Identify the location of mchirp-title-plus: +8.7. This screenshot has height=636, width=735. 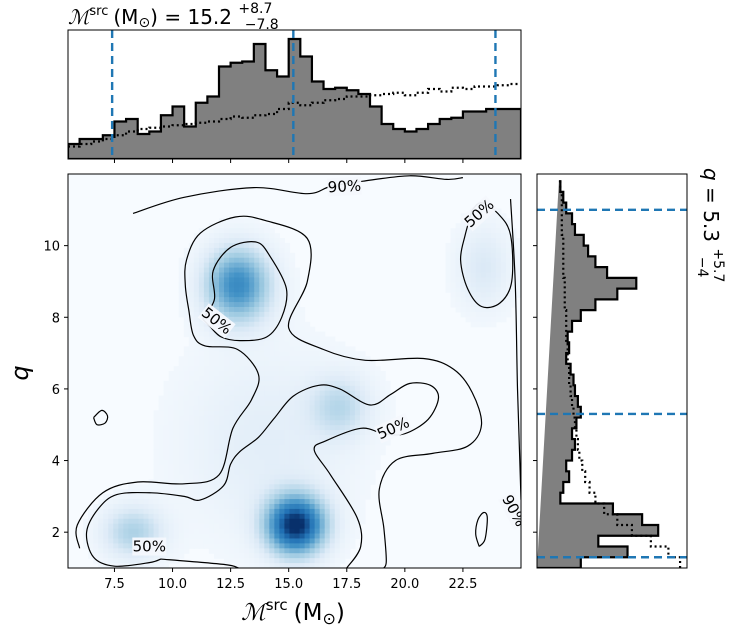
(255, 9).